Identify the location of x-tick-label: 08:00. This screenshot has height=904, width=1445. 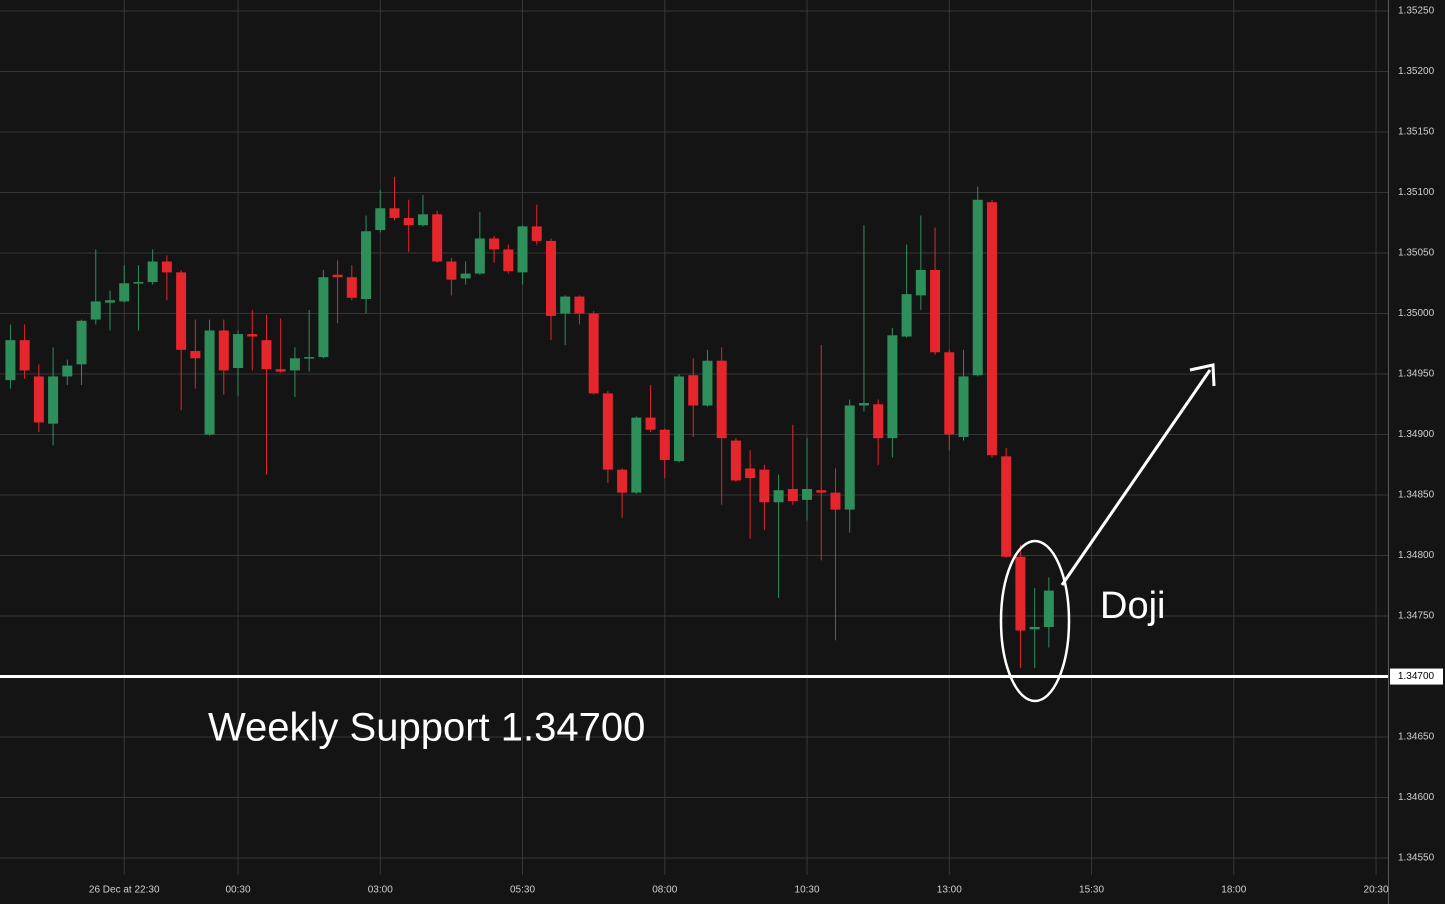
(664, 890).